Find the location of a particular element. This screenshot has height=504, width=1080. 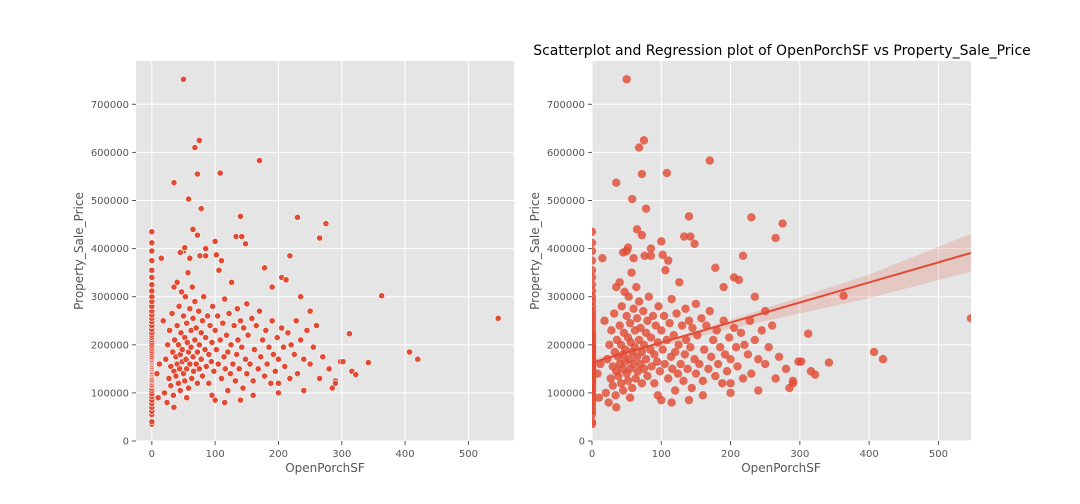

y-tick-label: 400000 is located at coordinates (566, 249).